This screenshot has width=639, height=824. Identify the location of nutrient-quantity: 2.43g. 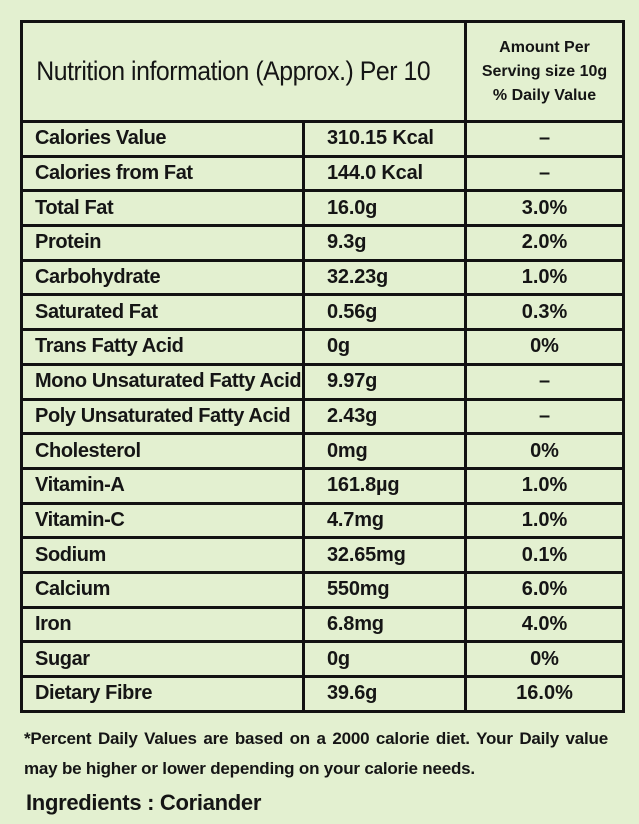
(384, 416).